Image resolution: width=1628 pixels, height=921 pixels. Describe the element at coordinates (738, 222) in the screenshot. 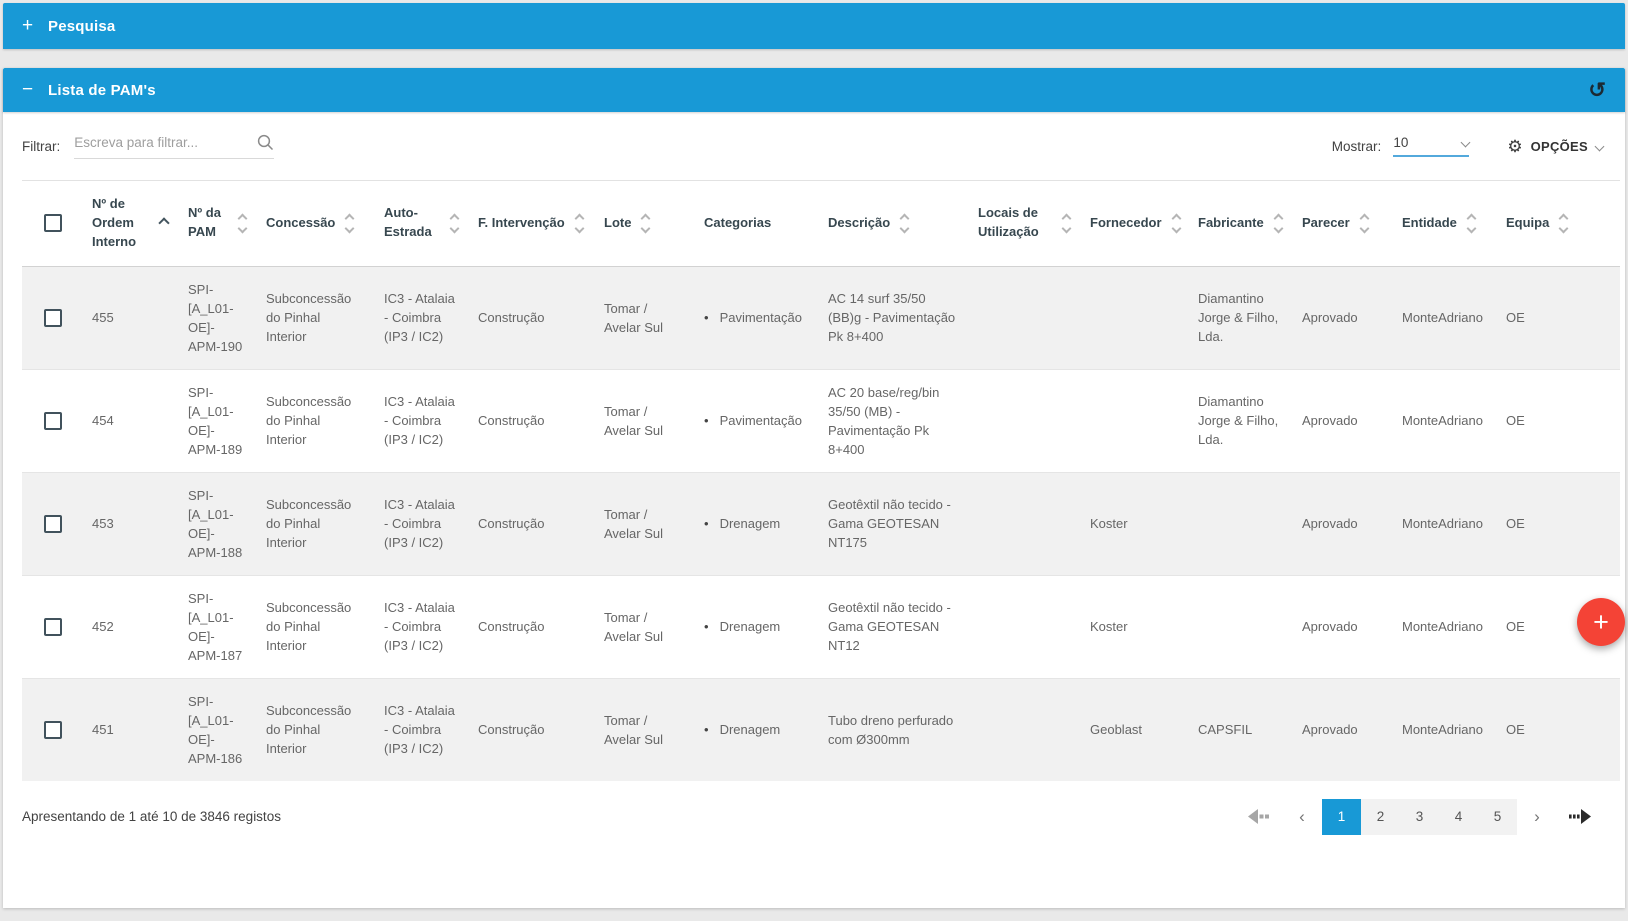

I see `column-label: Categorias` at that location.